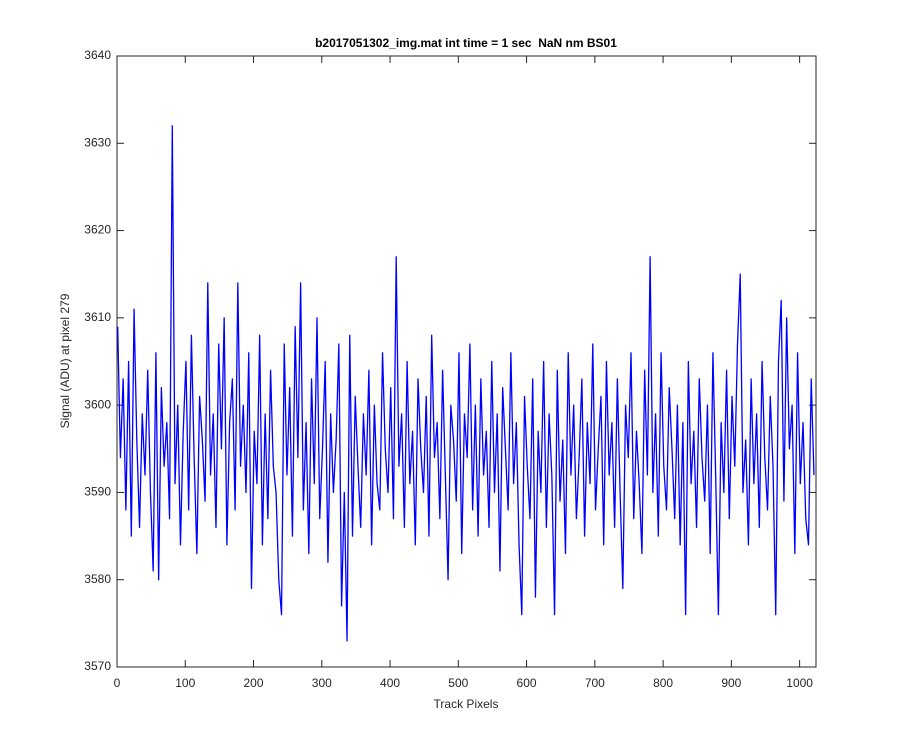 This screenshot has height=750, width=900. I want to click on x-tick-label: 700, so click(595, 683).